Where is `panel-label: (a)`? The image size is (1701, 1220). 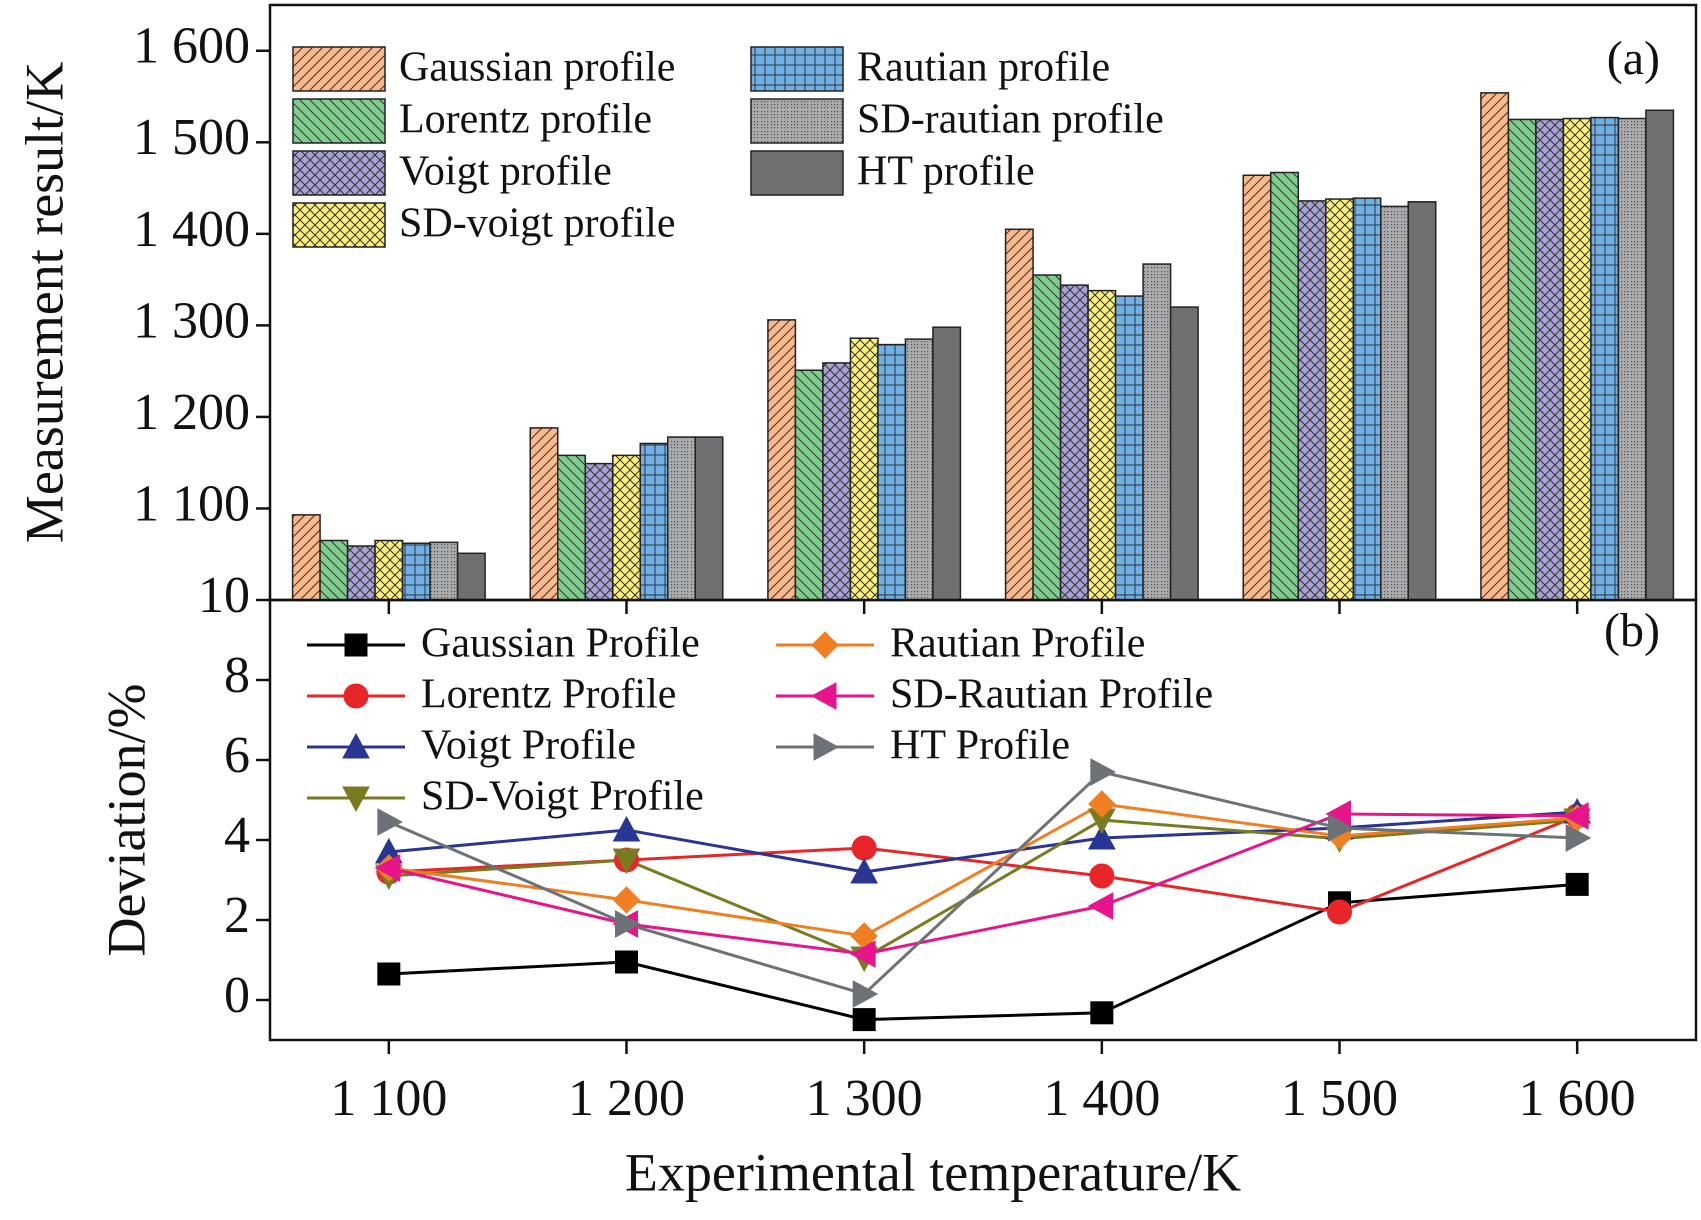 panel-label: (a) is located at coordinates (1633, 58).